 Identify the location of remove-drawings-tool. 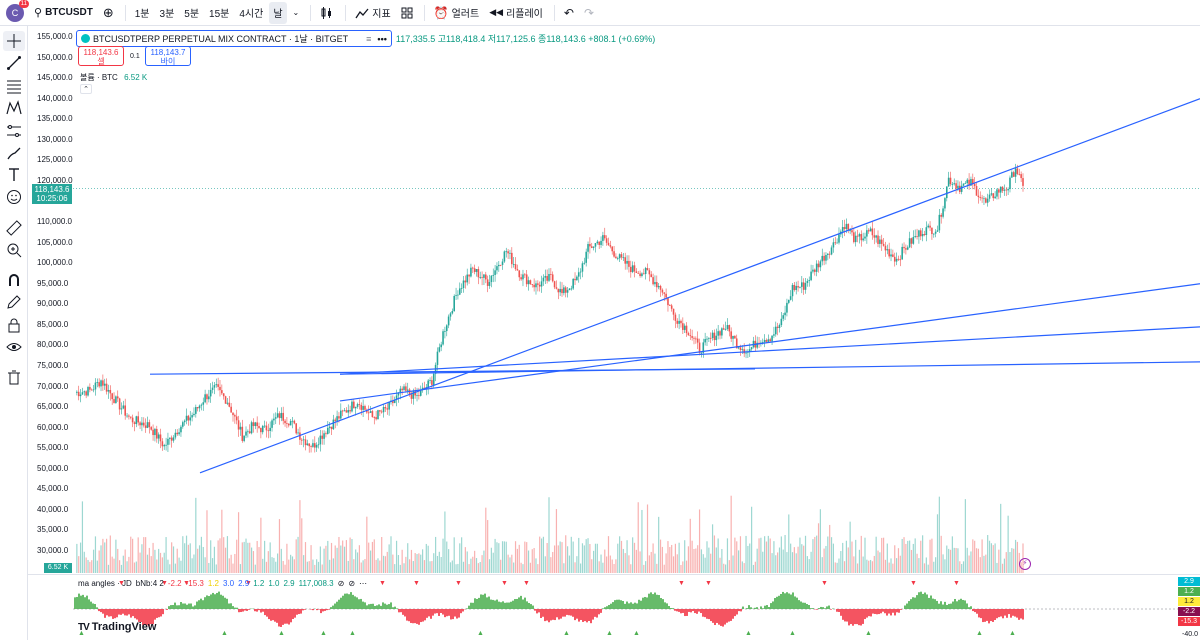
(14, 377).